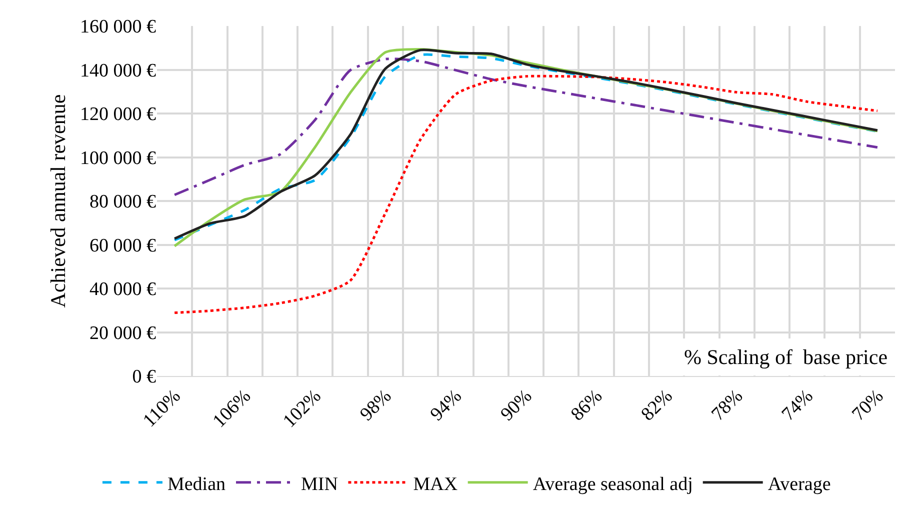 This screenshot has height=514, width=911. I want to click on y-tick-label: 120 000 €, so click(118, 115).